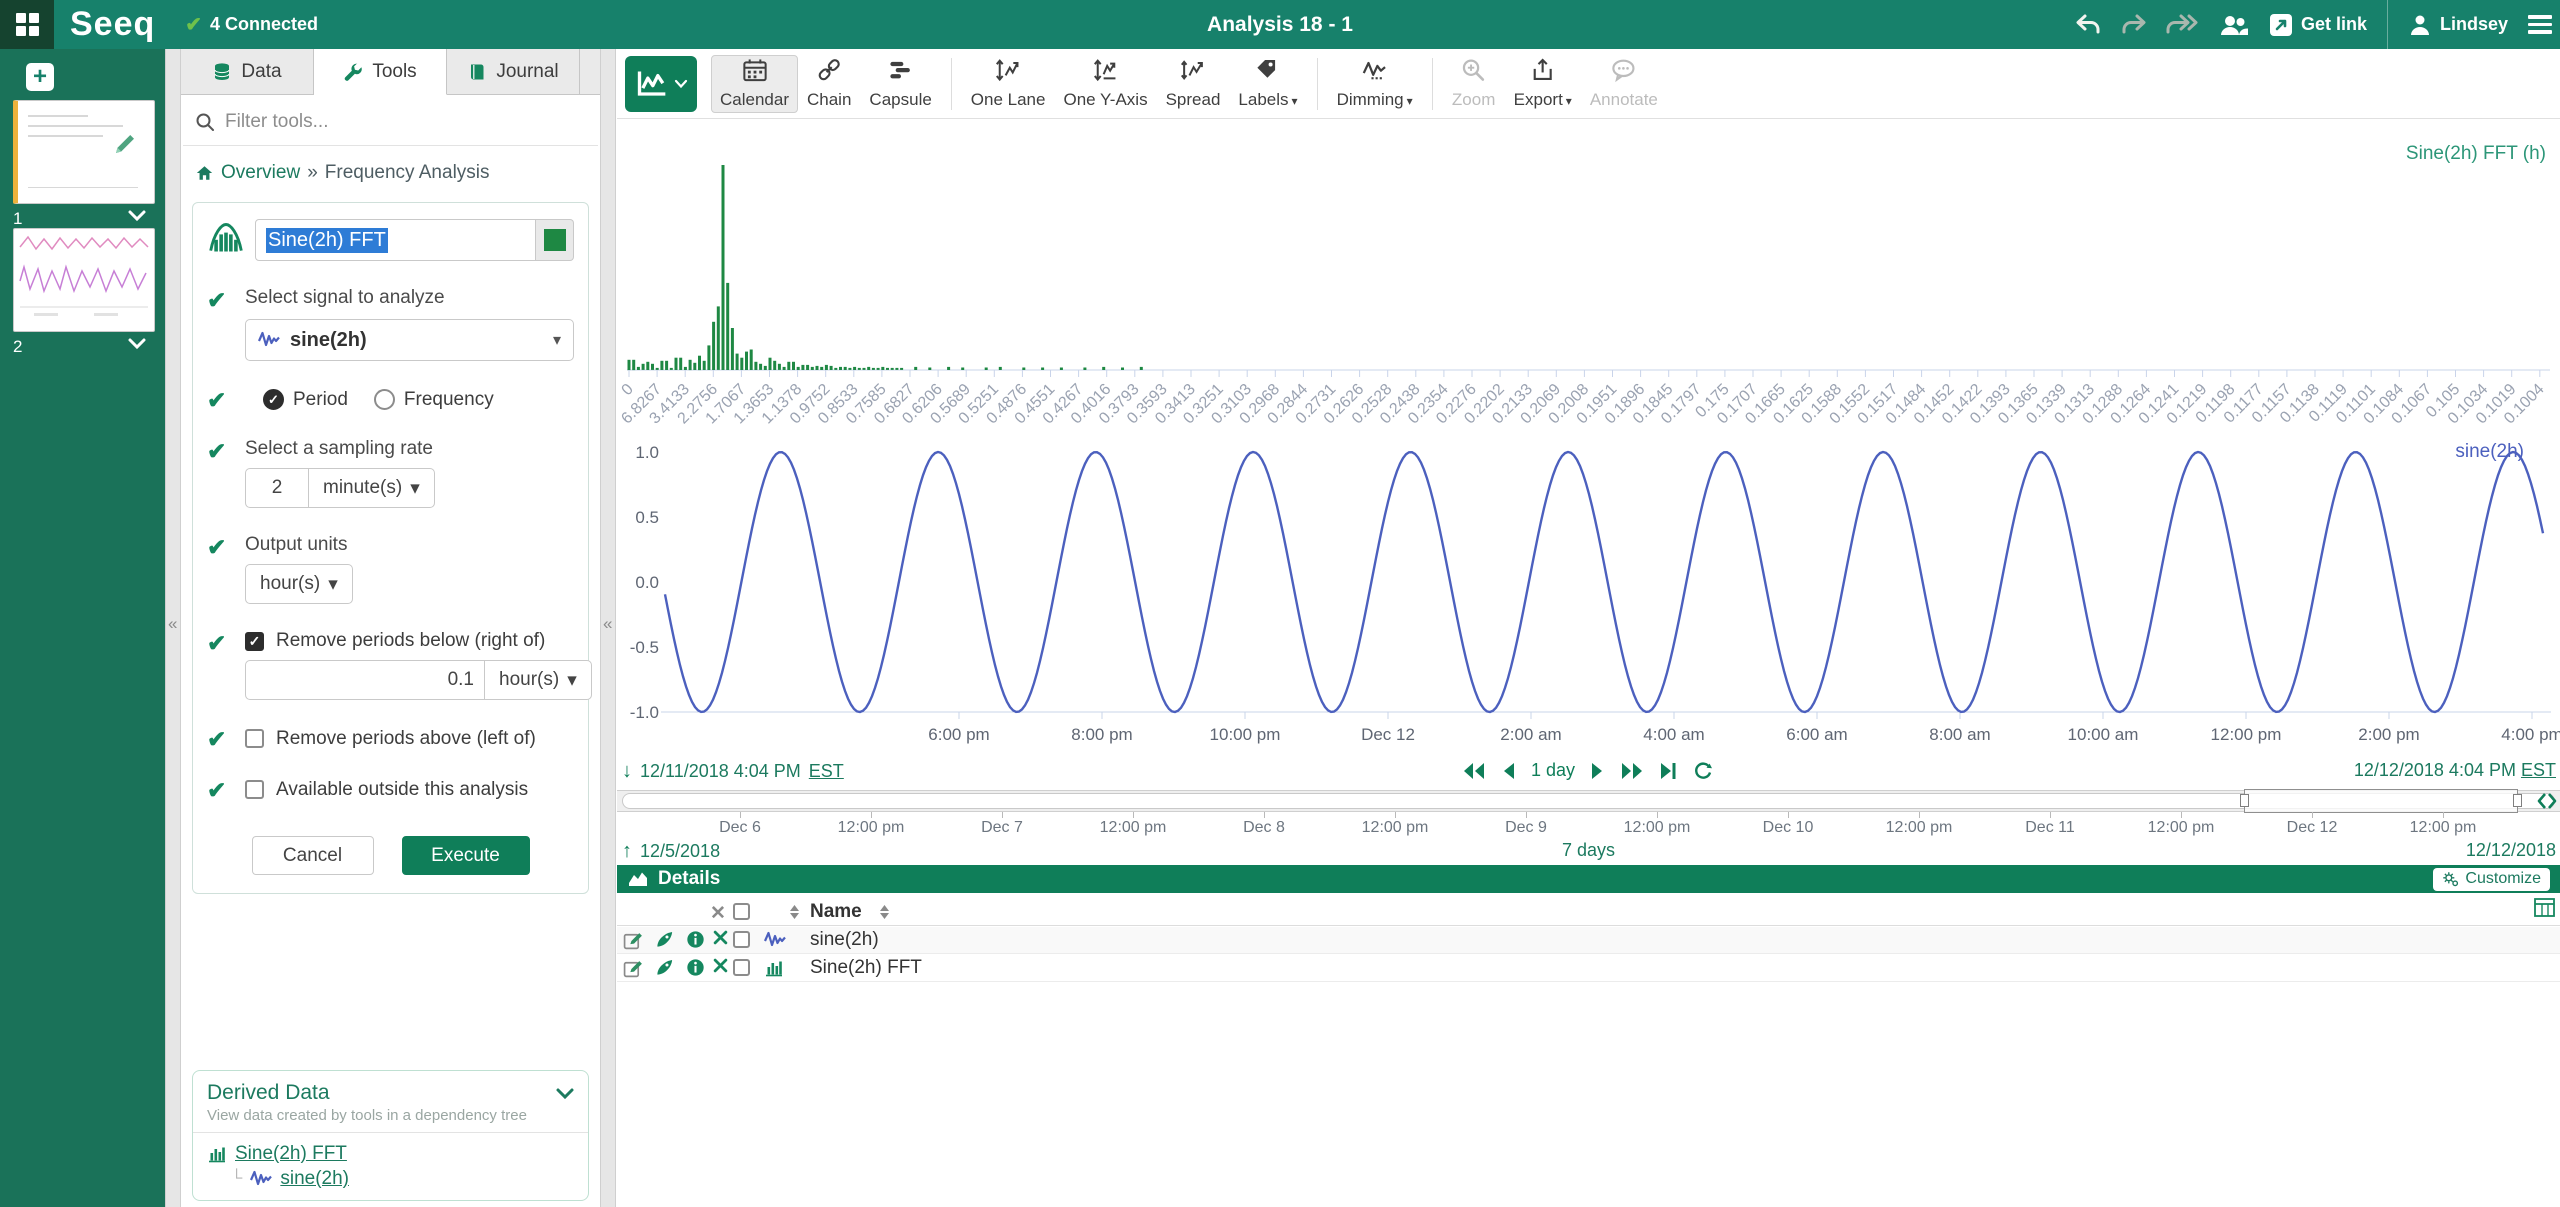 The width and height of the screenshot is (2560, 1207). What do you see at coordinates (1588, 850) in the screenshot?
I see `investigate-range-duration: 7 days` at bounding box center [1588, 850].